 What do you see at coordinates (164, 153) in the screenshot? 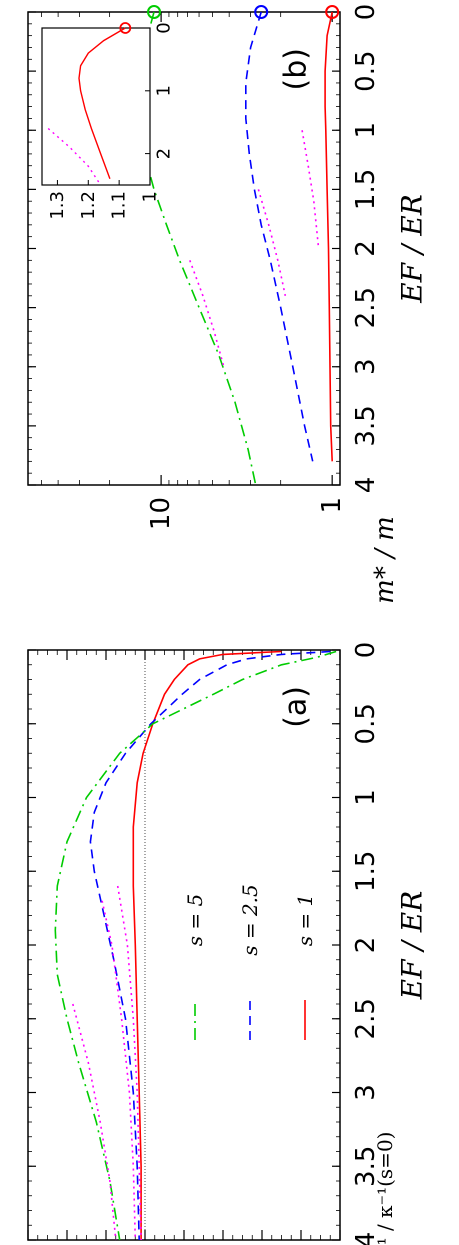
I see `inset-x-tick-label: 2` at bounding box center [164, 153].